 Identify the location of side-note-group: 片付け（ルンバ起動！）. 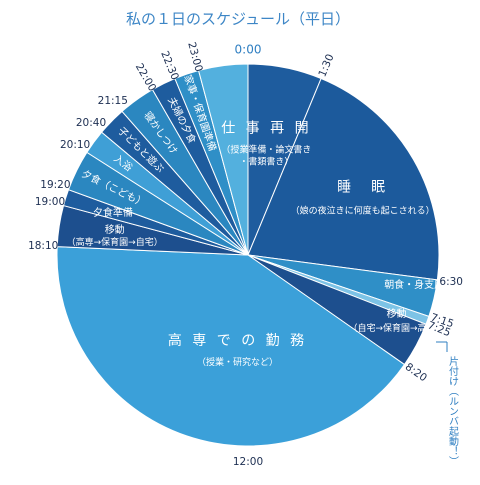
(447, 403).